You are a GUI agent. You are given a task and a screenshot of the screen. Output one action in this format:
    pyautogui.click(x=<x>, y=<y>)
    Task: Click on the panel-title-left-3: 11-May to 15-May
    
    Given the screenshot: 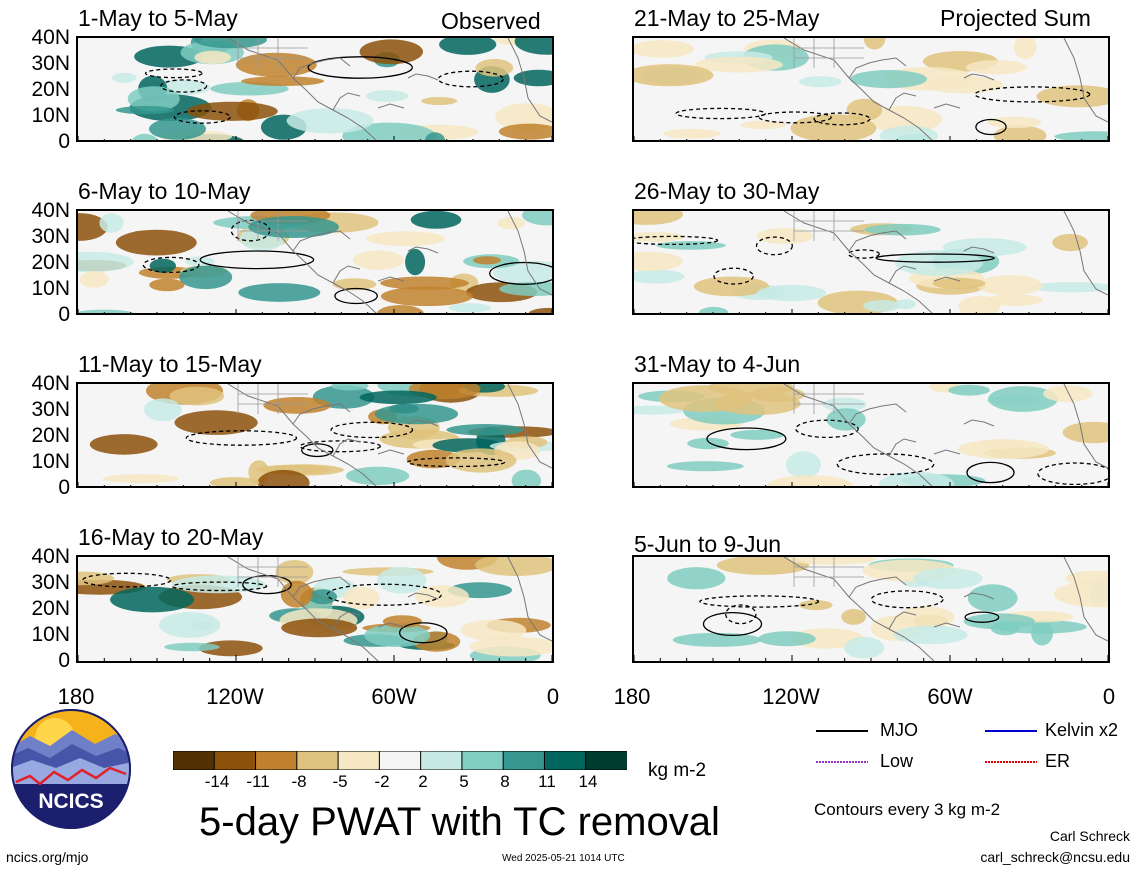 What is the action you would take?
    pyautogui.click(x=170, y=364)
    